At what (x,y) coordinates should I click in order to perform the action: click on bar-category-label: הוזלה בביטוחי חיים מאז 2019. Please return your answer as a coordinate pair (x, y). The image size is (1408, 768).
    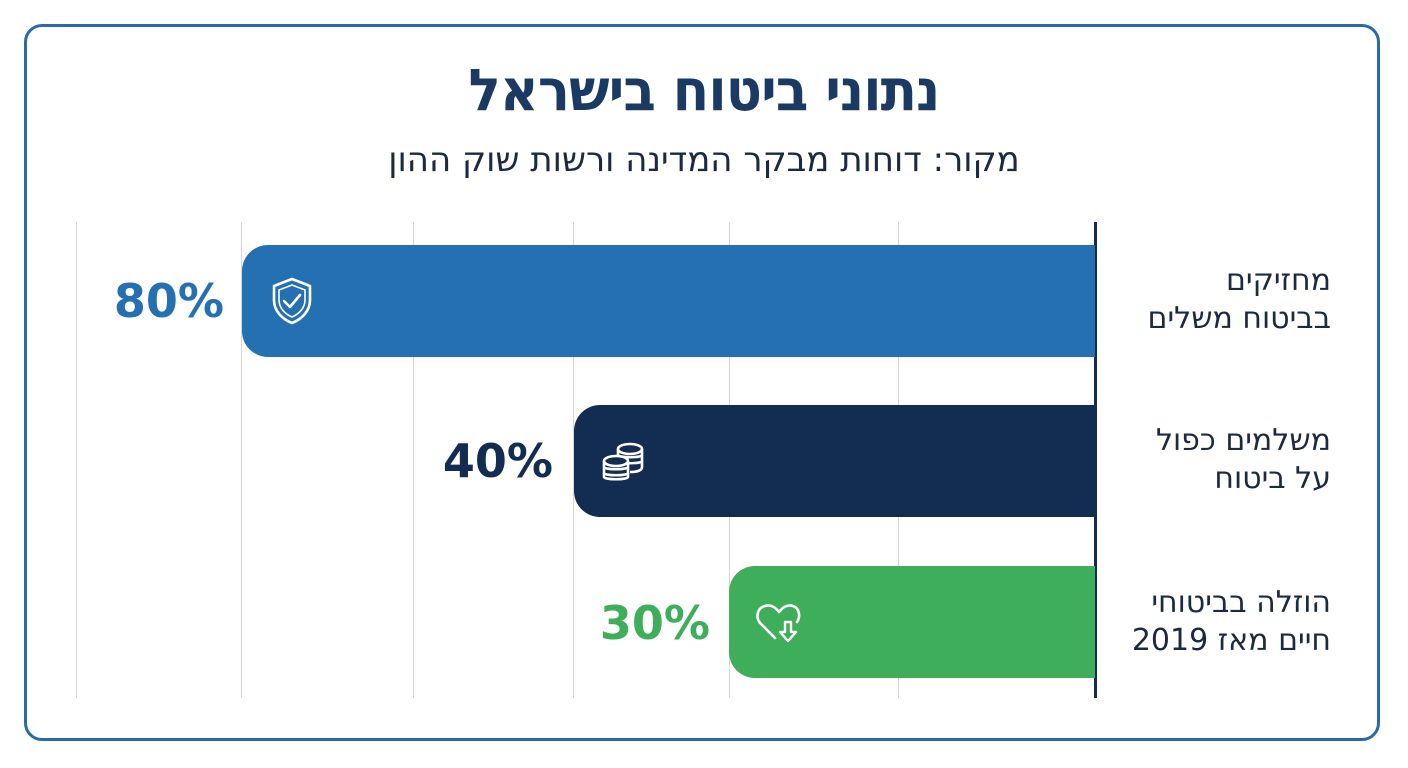
    Looking at the image, I should click on (1218, 622).